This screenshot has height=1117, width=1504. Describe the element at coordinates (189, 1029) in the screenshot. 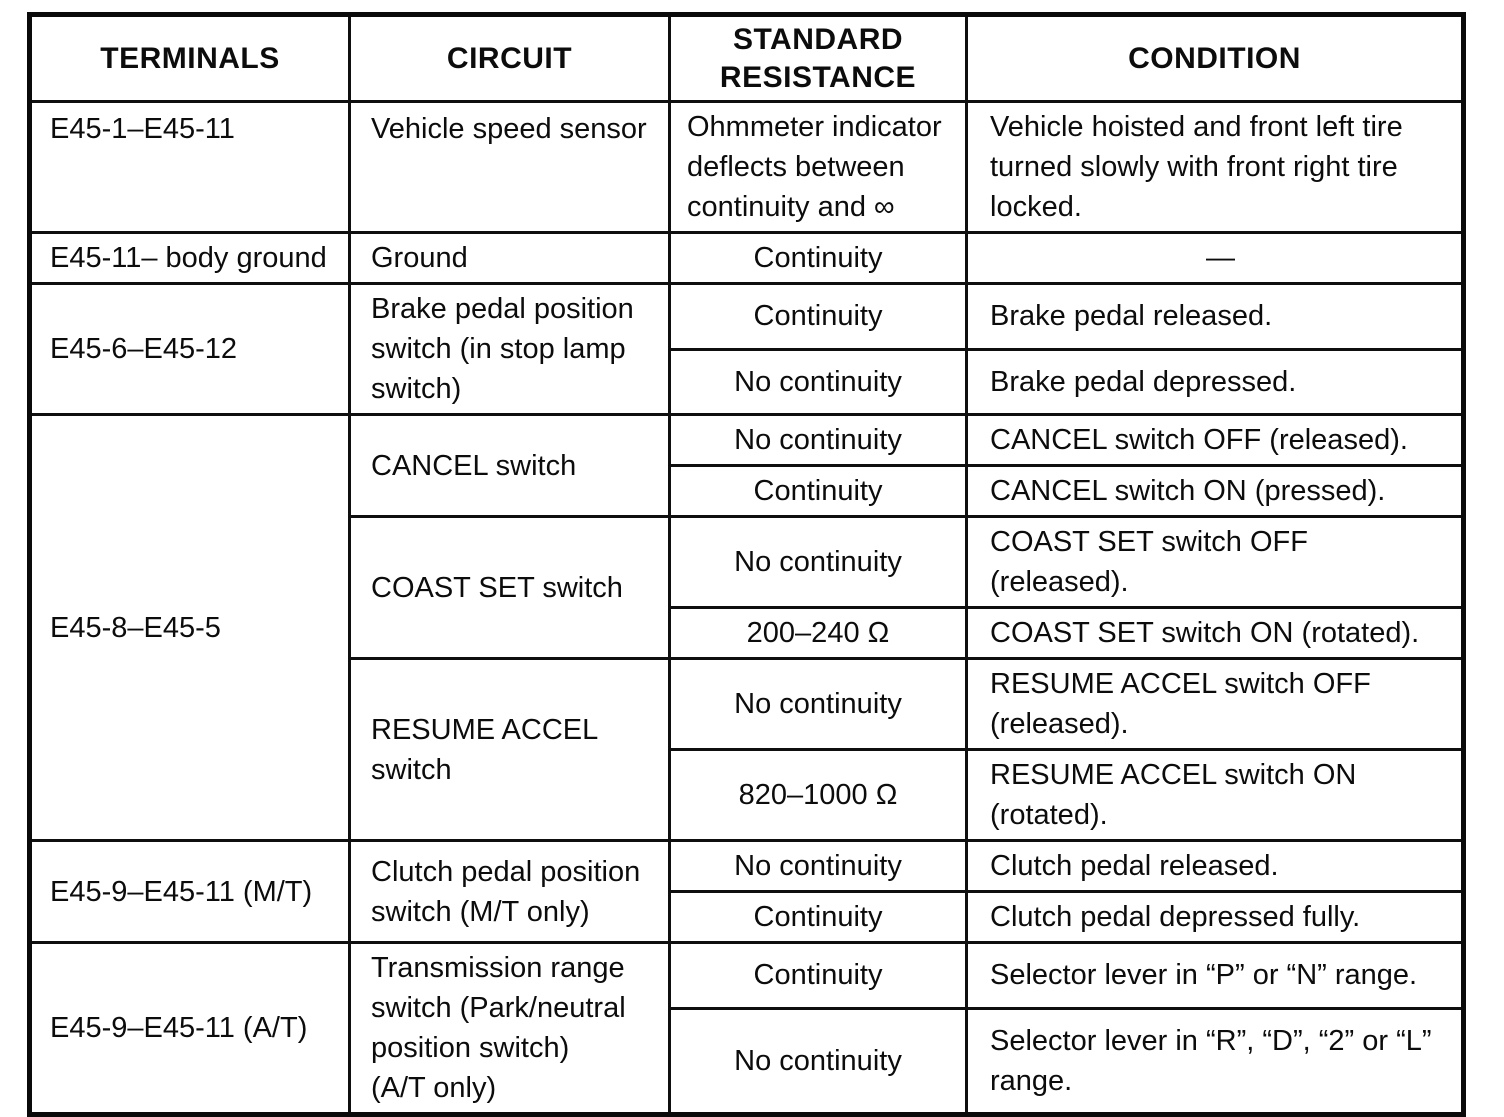

I see `terminals-cell: E45-9–E45-11 (A/T)` at that location.